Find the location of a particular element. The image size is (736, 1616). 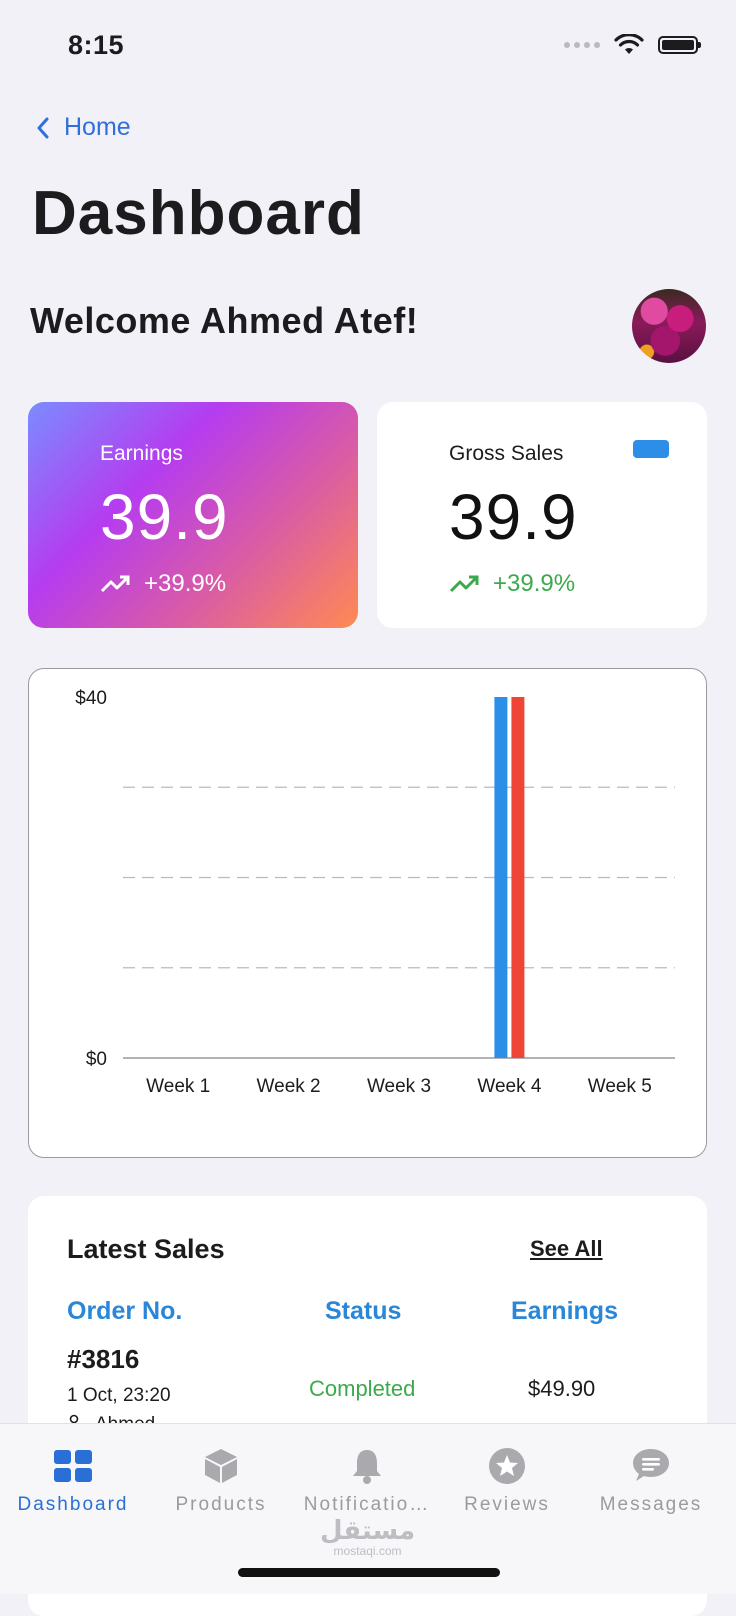

watermark: مستقل mostaqi.com is located at coordinates (367, 1536).